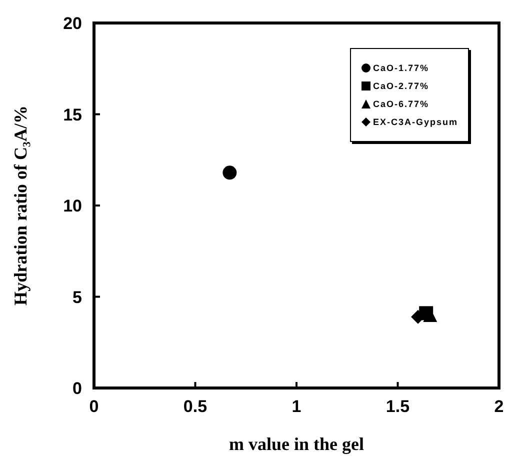 This screenshot has width=519, height=468. What do you see at coordinates (398, 406) in the screenshot?
I see `x-tick-label: 1.5` at bounding box center [398, 406].